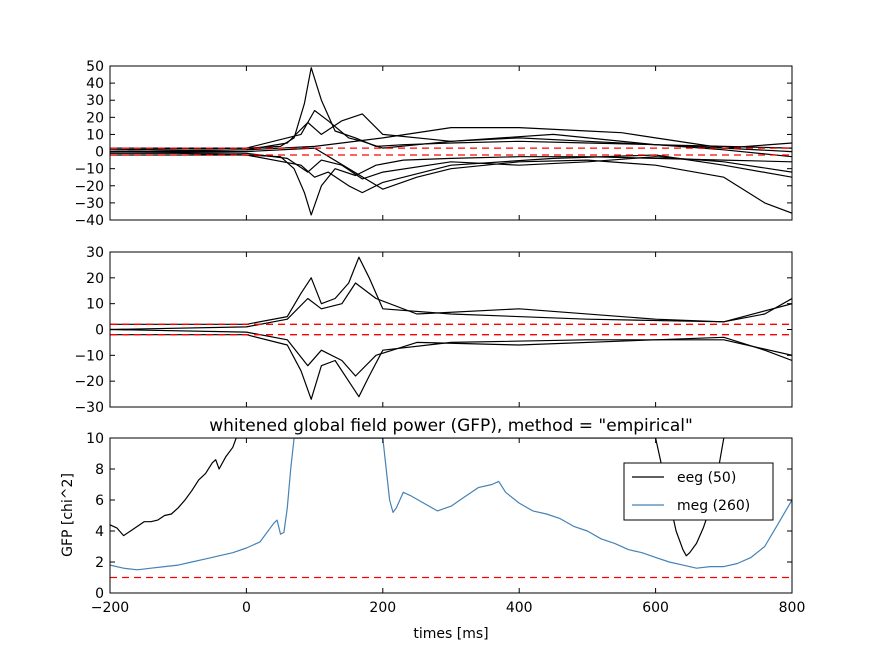  Describe the element at coordinates (706, 478) in the screenshot. I see `legend-label-eeg: eeg (50)` at that location.